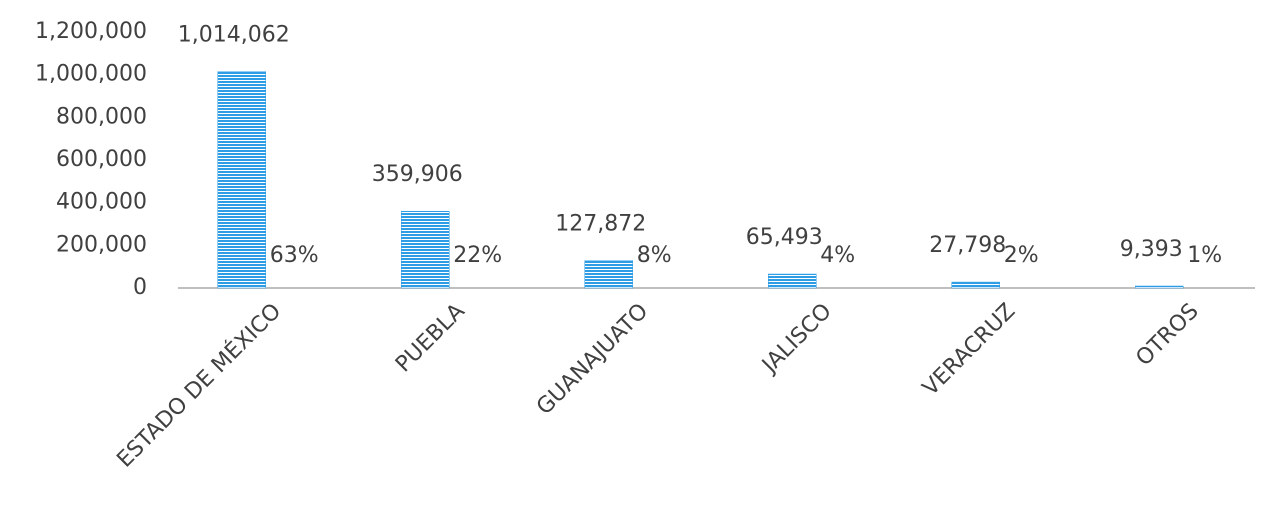 The height and width of the screenshot is (519, 1269). I want to click on x-tick-label: JALISCO, so click(796, 339).